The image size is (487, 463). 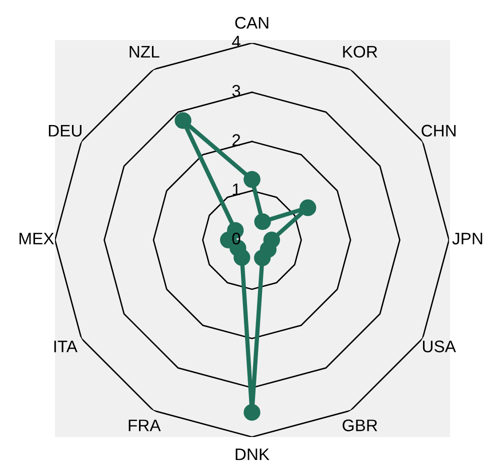 I want to click on spoke-label: KOR, so click(x=360, y=52).